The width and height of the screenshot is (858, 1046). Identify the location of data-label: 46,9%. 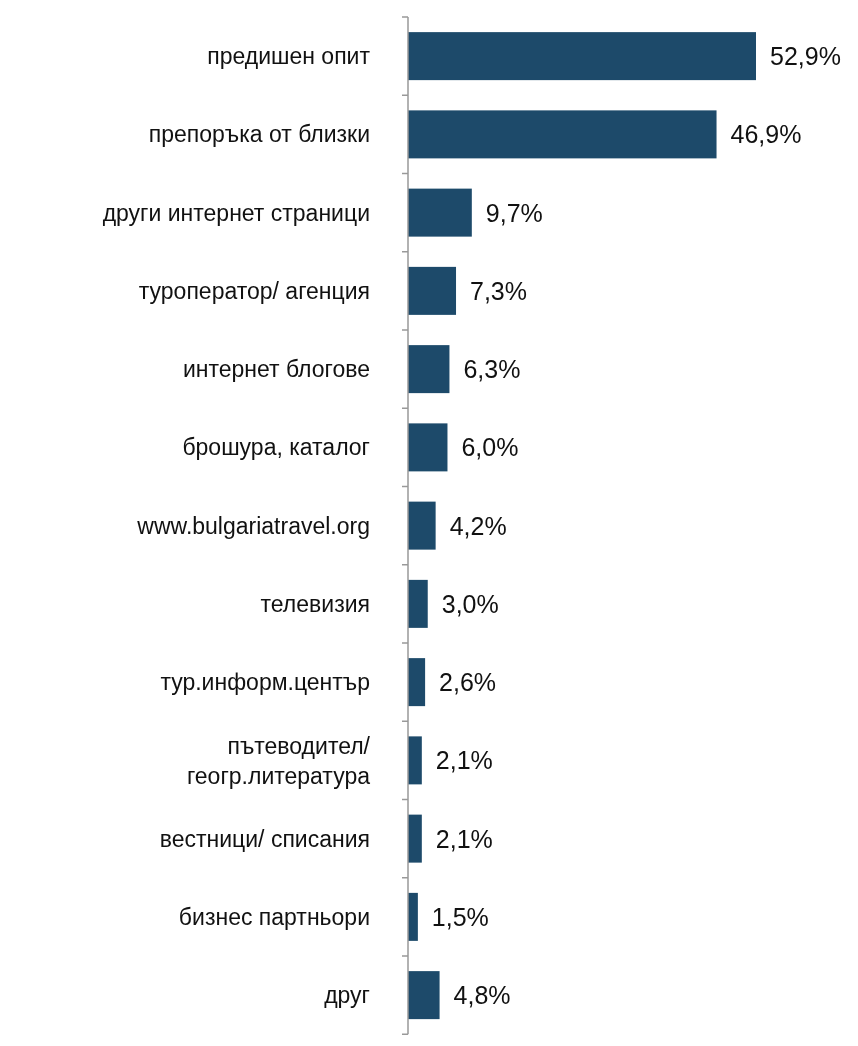
(766, 134).